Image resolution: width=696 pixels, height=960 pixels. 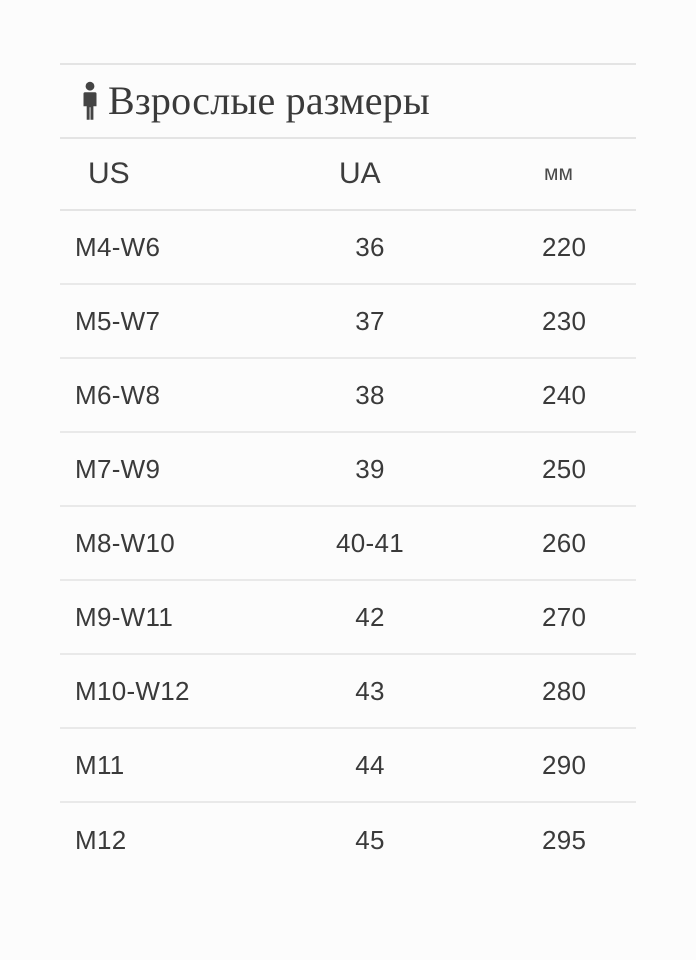 I want to click on cell-ua: 45, so click(x=370, y=839).